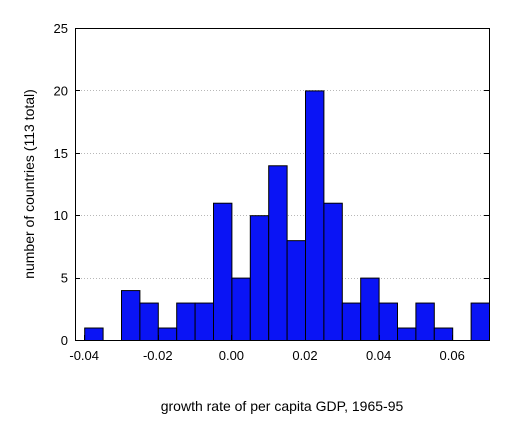 The width and height of the screenshot is (511, 422). Describe the element at coordinates (282, 406) in the screenshot. I see `x-axis-label: growth rate of per capita GDP, 1965-95` at that location.